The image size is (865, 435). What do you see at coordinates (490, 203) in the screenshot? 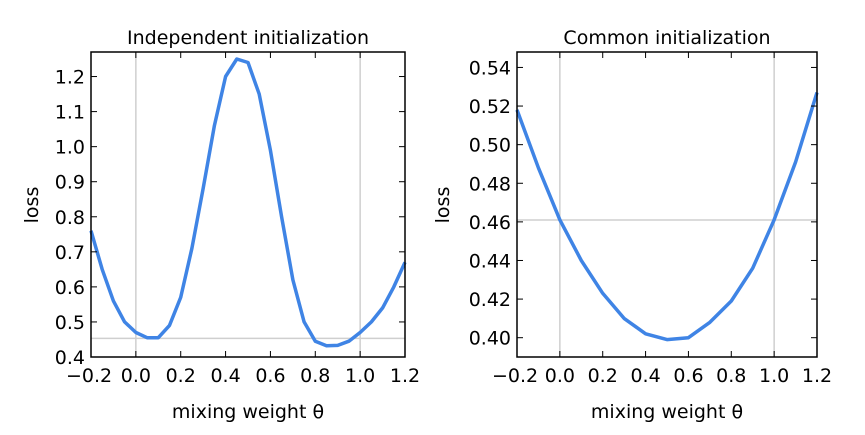
I see `y-tick-labels: 0.40 0.42 0.44 0.46 0.48 0.50 0.52 0.54` at bounding box center [490, 203].